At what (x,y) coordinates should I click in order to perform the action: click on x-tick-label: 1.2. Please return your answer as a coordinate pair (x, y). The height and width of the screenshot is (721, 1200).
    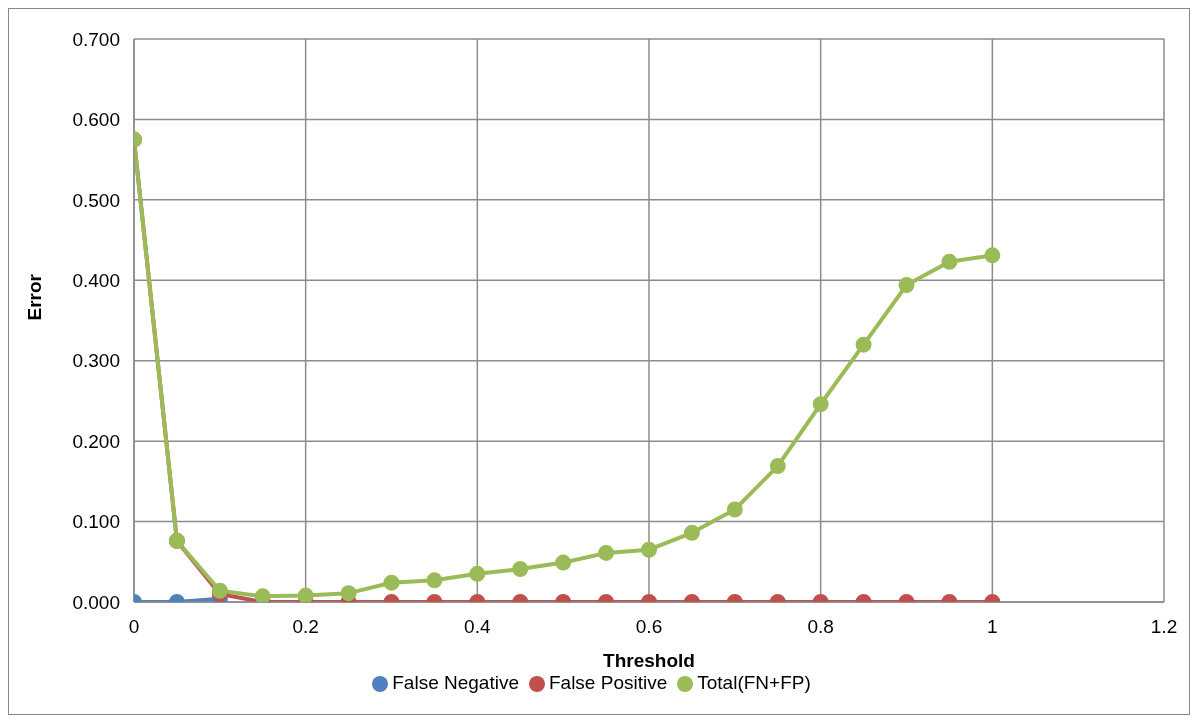
    Looking at the image, I should click on (1164, 627).